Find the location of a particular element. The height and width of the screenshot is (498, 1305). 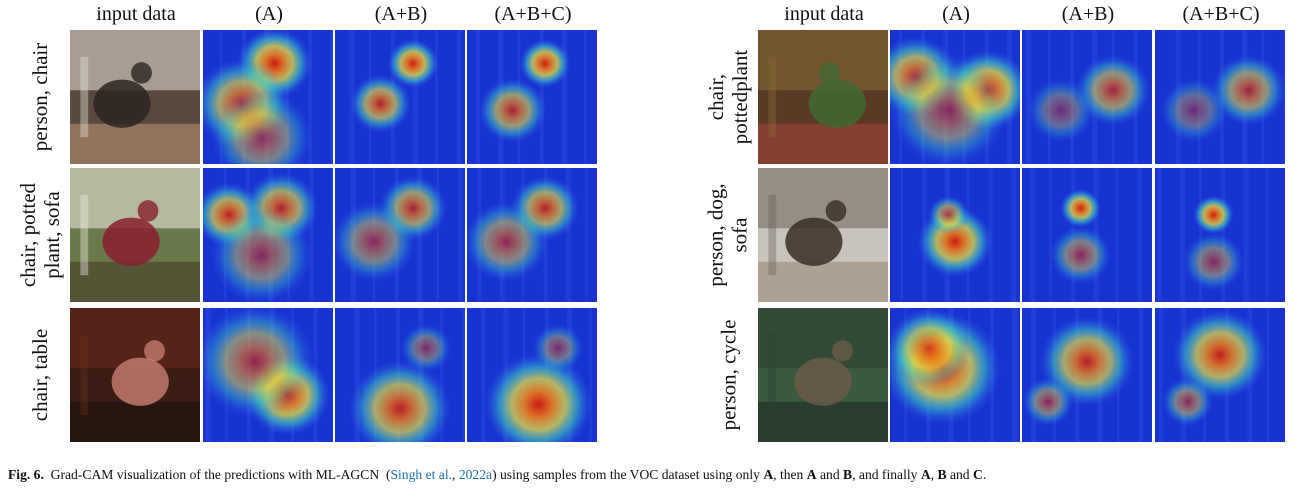

left-panel-header-1: (A) is located at coordinates (269, 14).